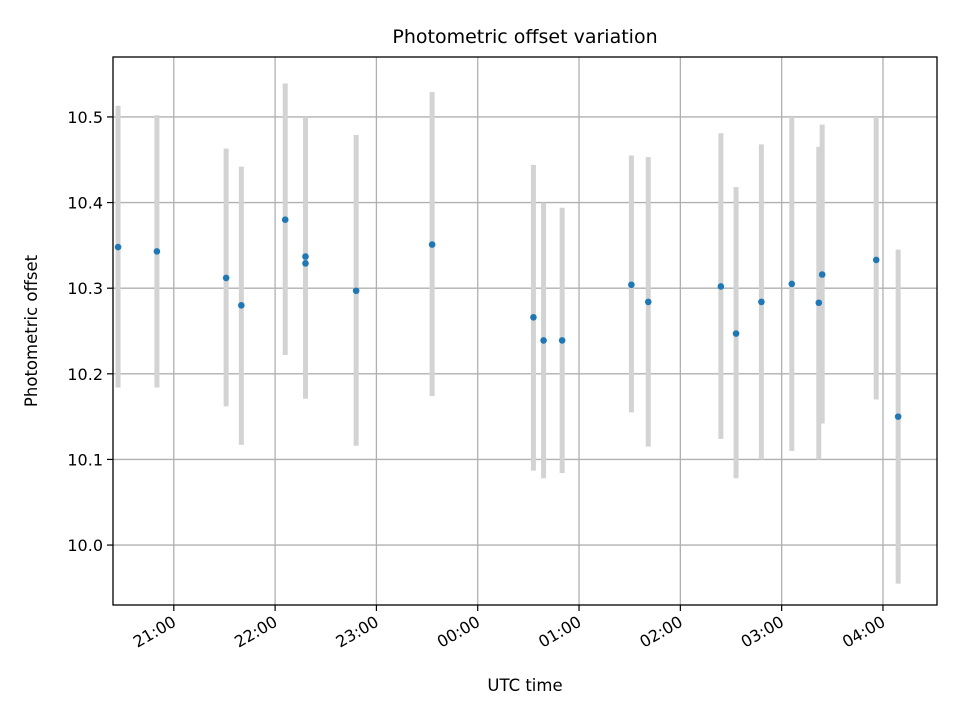 The width and height of the screenshot is (960, 720). I want to click on y-tick-label: 10.5, so click(85, 117).